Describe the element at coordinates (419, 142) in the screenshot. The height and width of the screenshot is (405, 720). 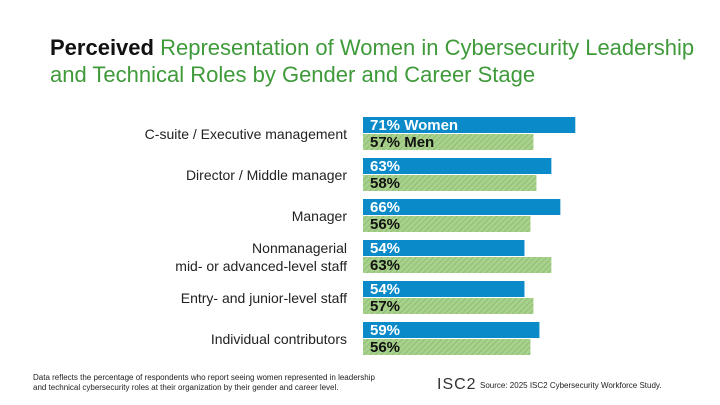
I see `series-name: Men` at that location.